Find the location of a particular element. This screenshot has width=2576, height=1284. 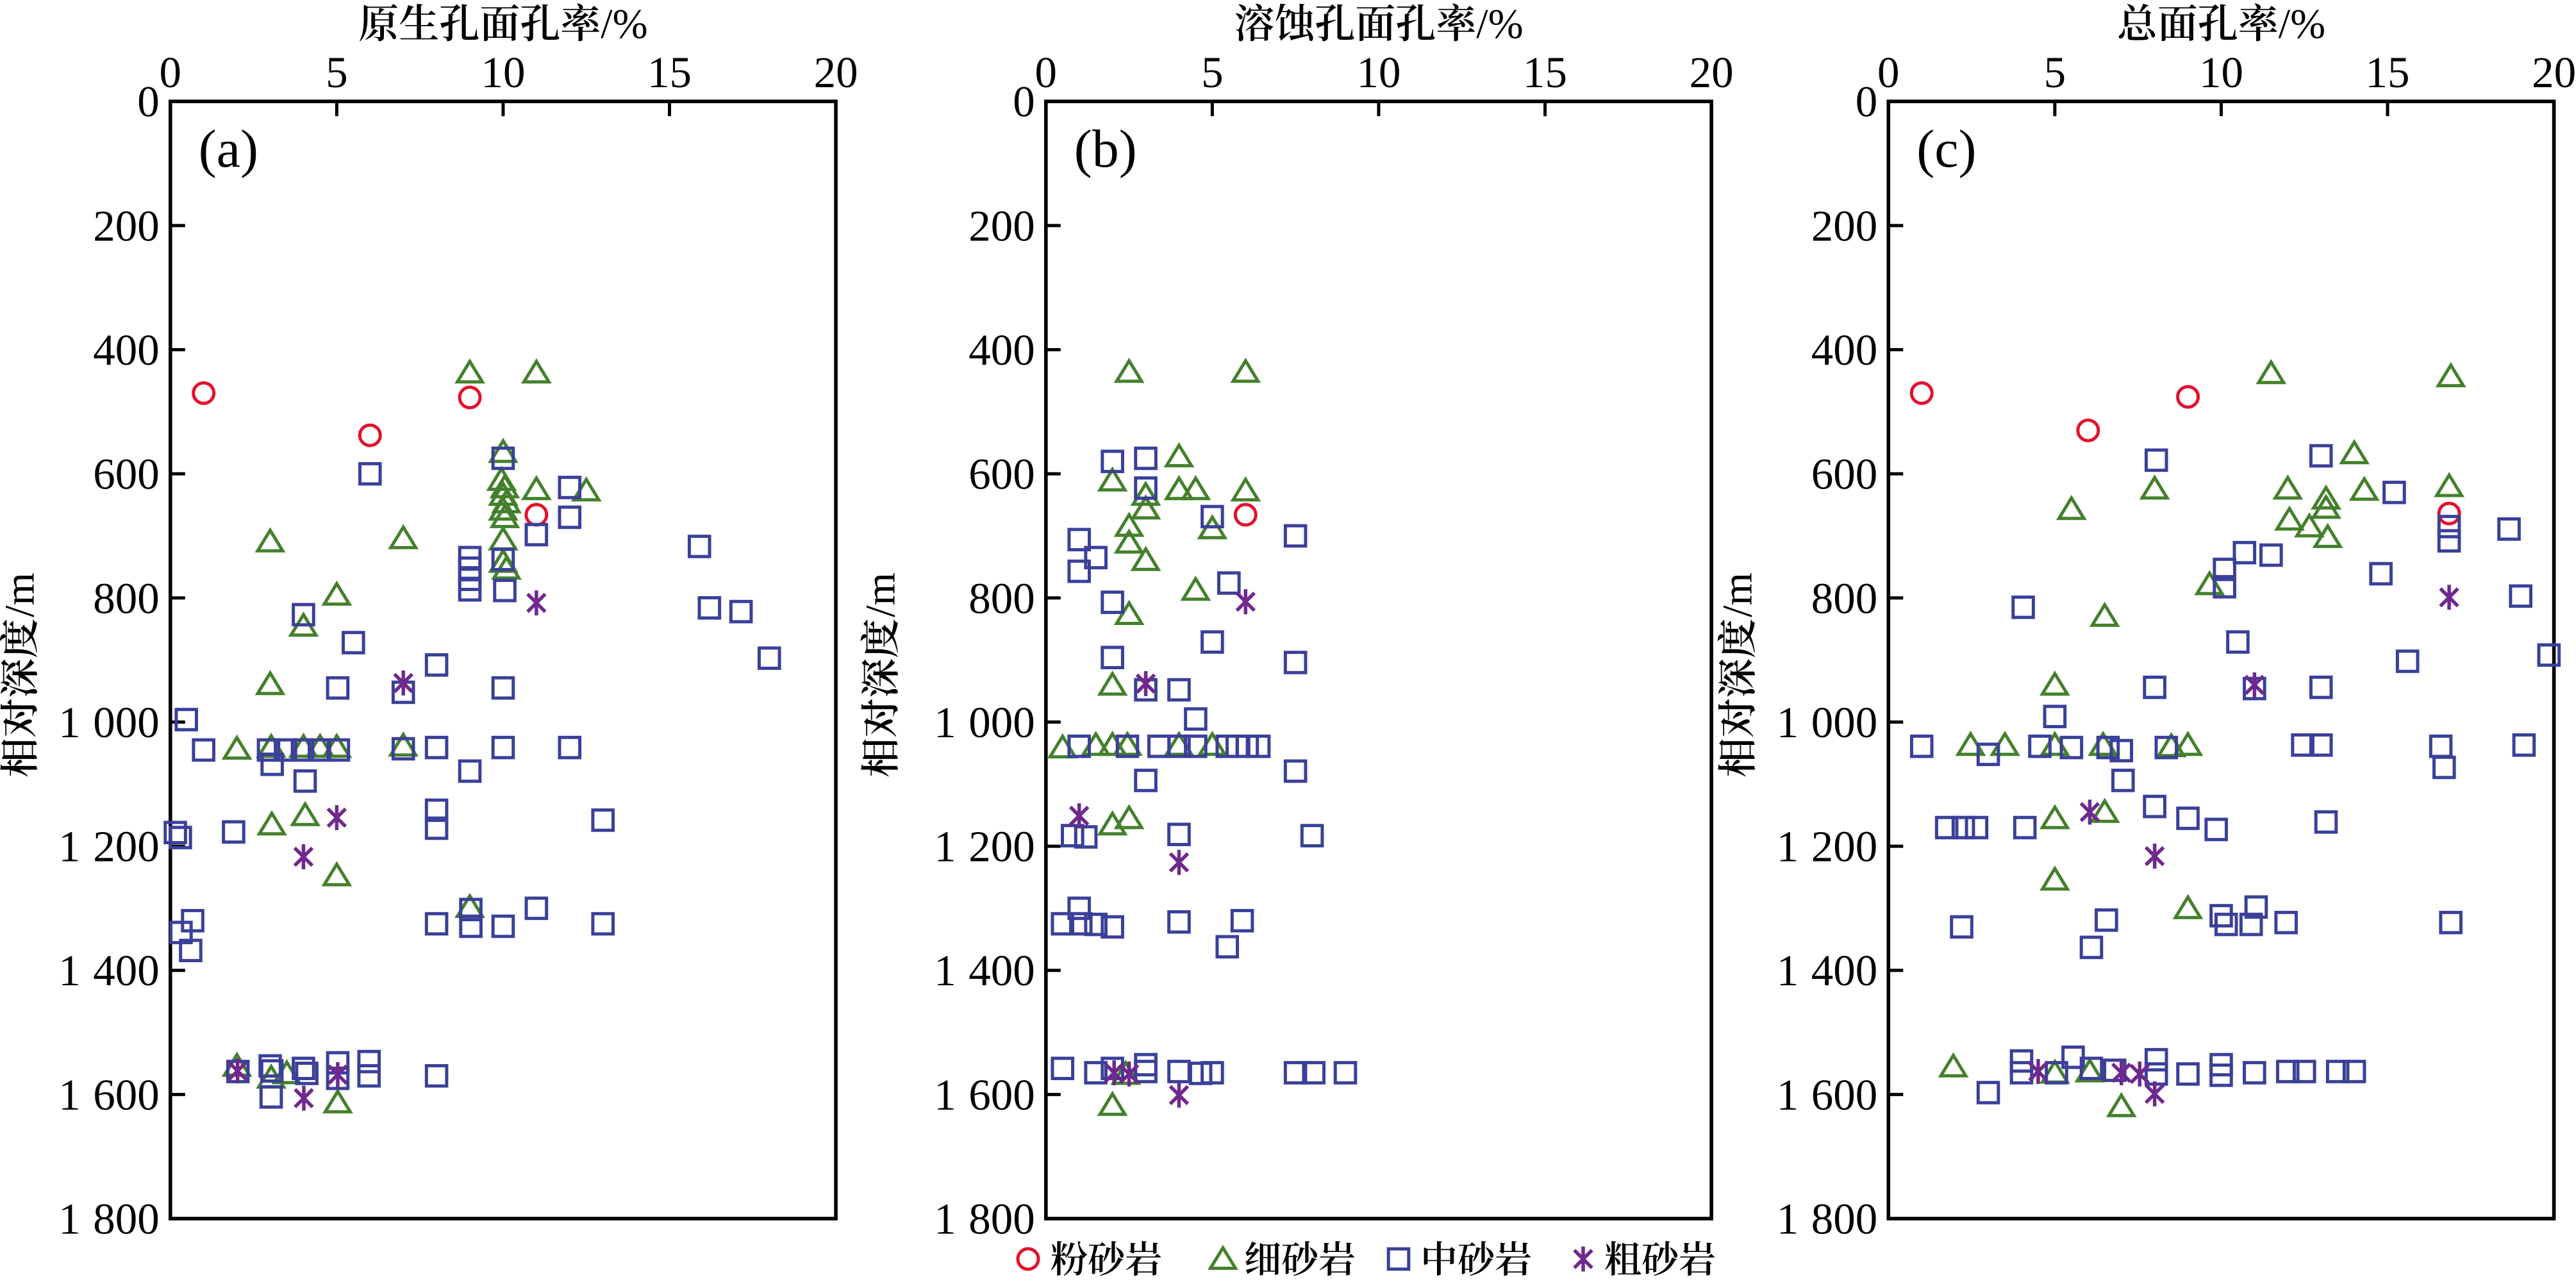

legend-item-coarse is located at coordinates (1644, 1258).